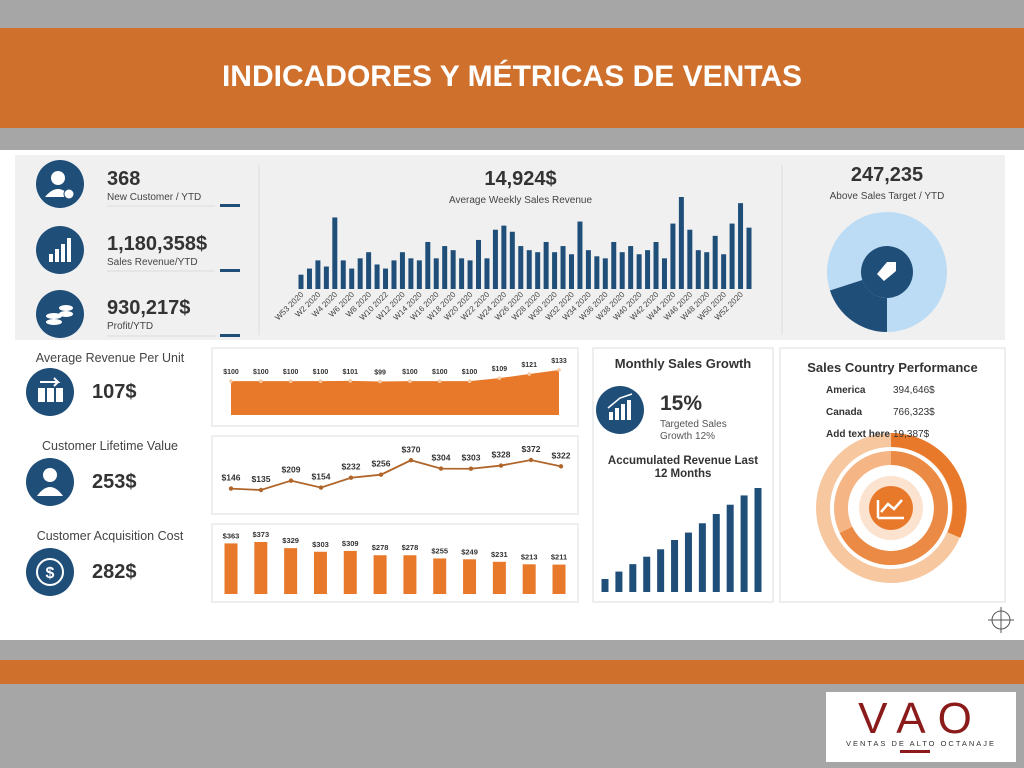 The width and height of the screenshot is (1024, 768). What do you see at coordinates (892, 367) in the screenshot?
I see `country-title: Sales Country Performance` at bounding box center [892, 367].